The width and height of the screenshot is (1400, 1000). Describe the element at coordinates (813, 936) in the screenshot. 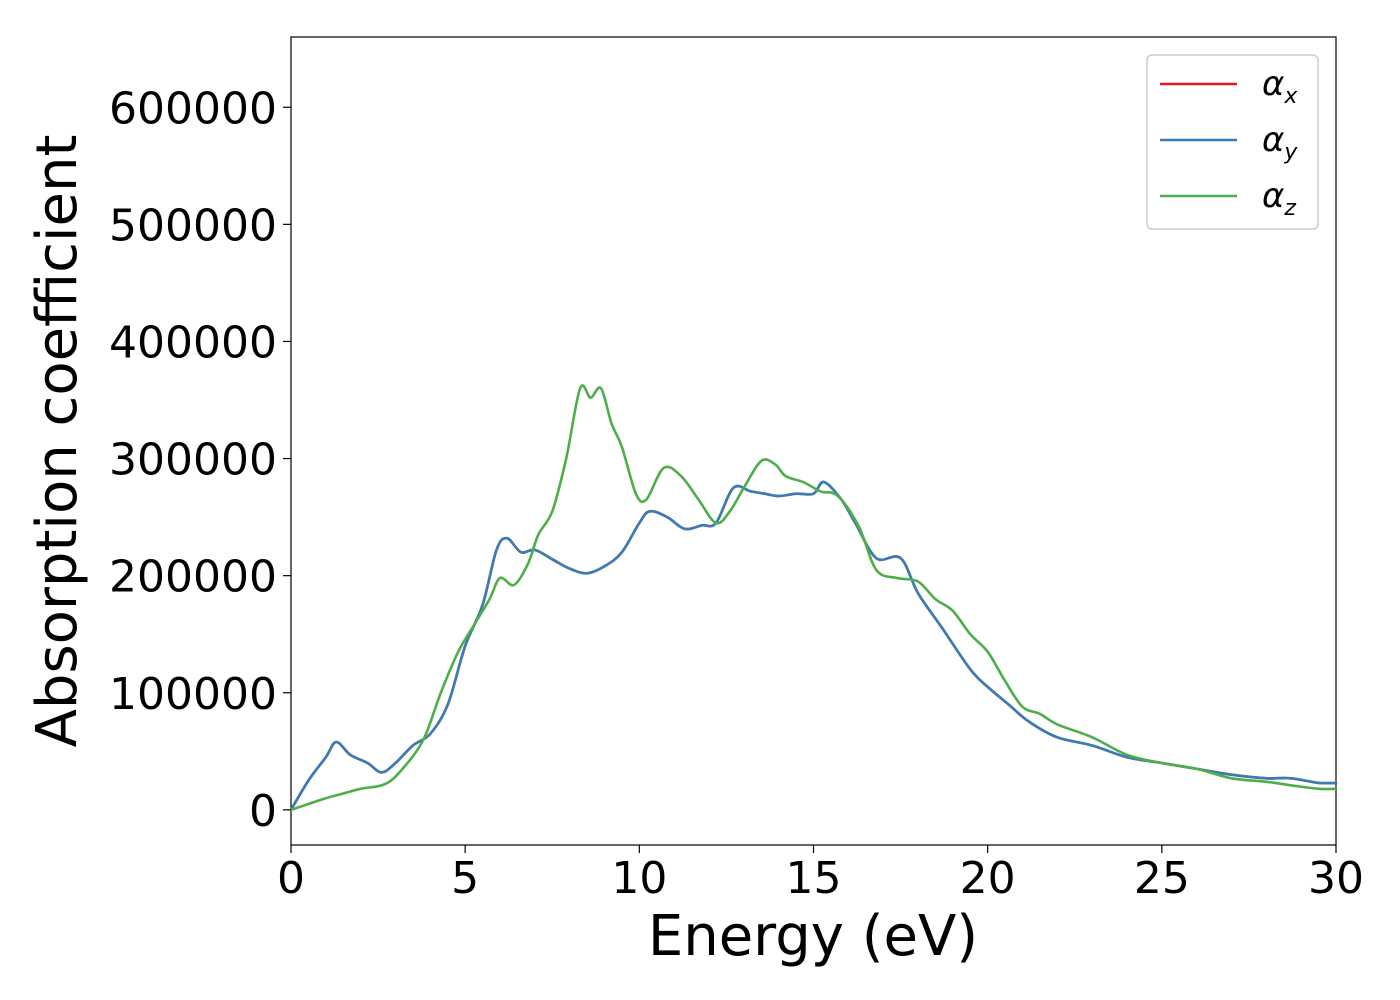

I see `x-axis-label: Energy (eV)` at that location.